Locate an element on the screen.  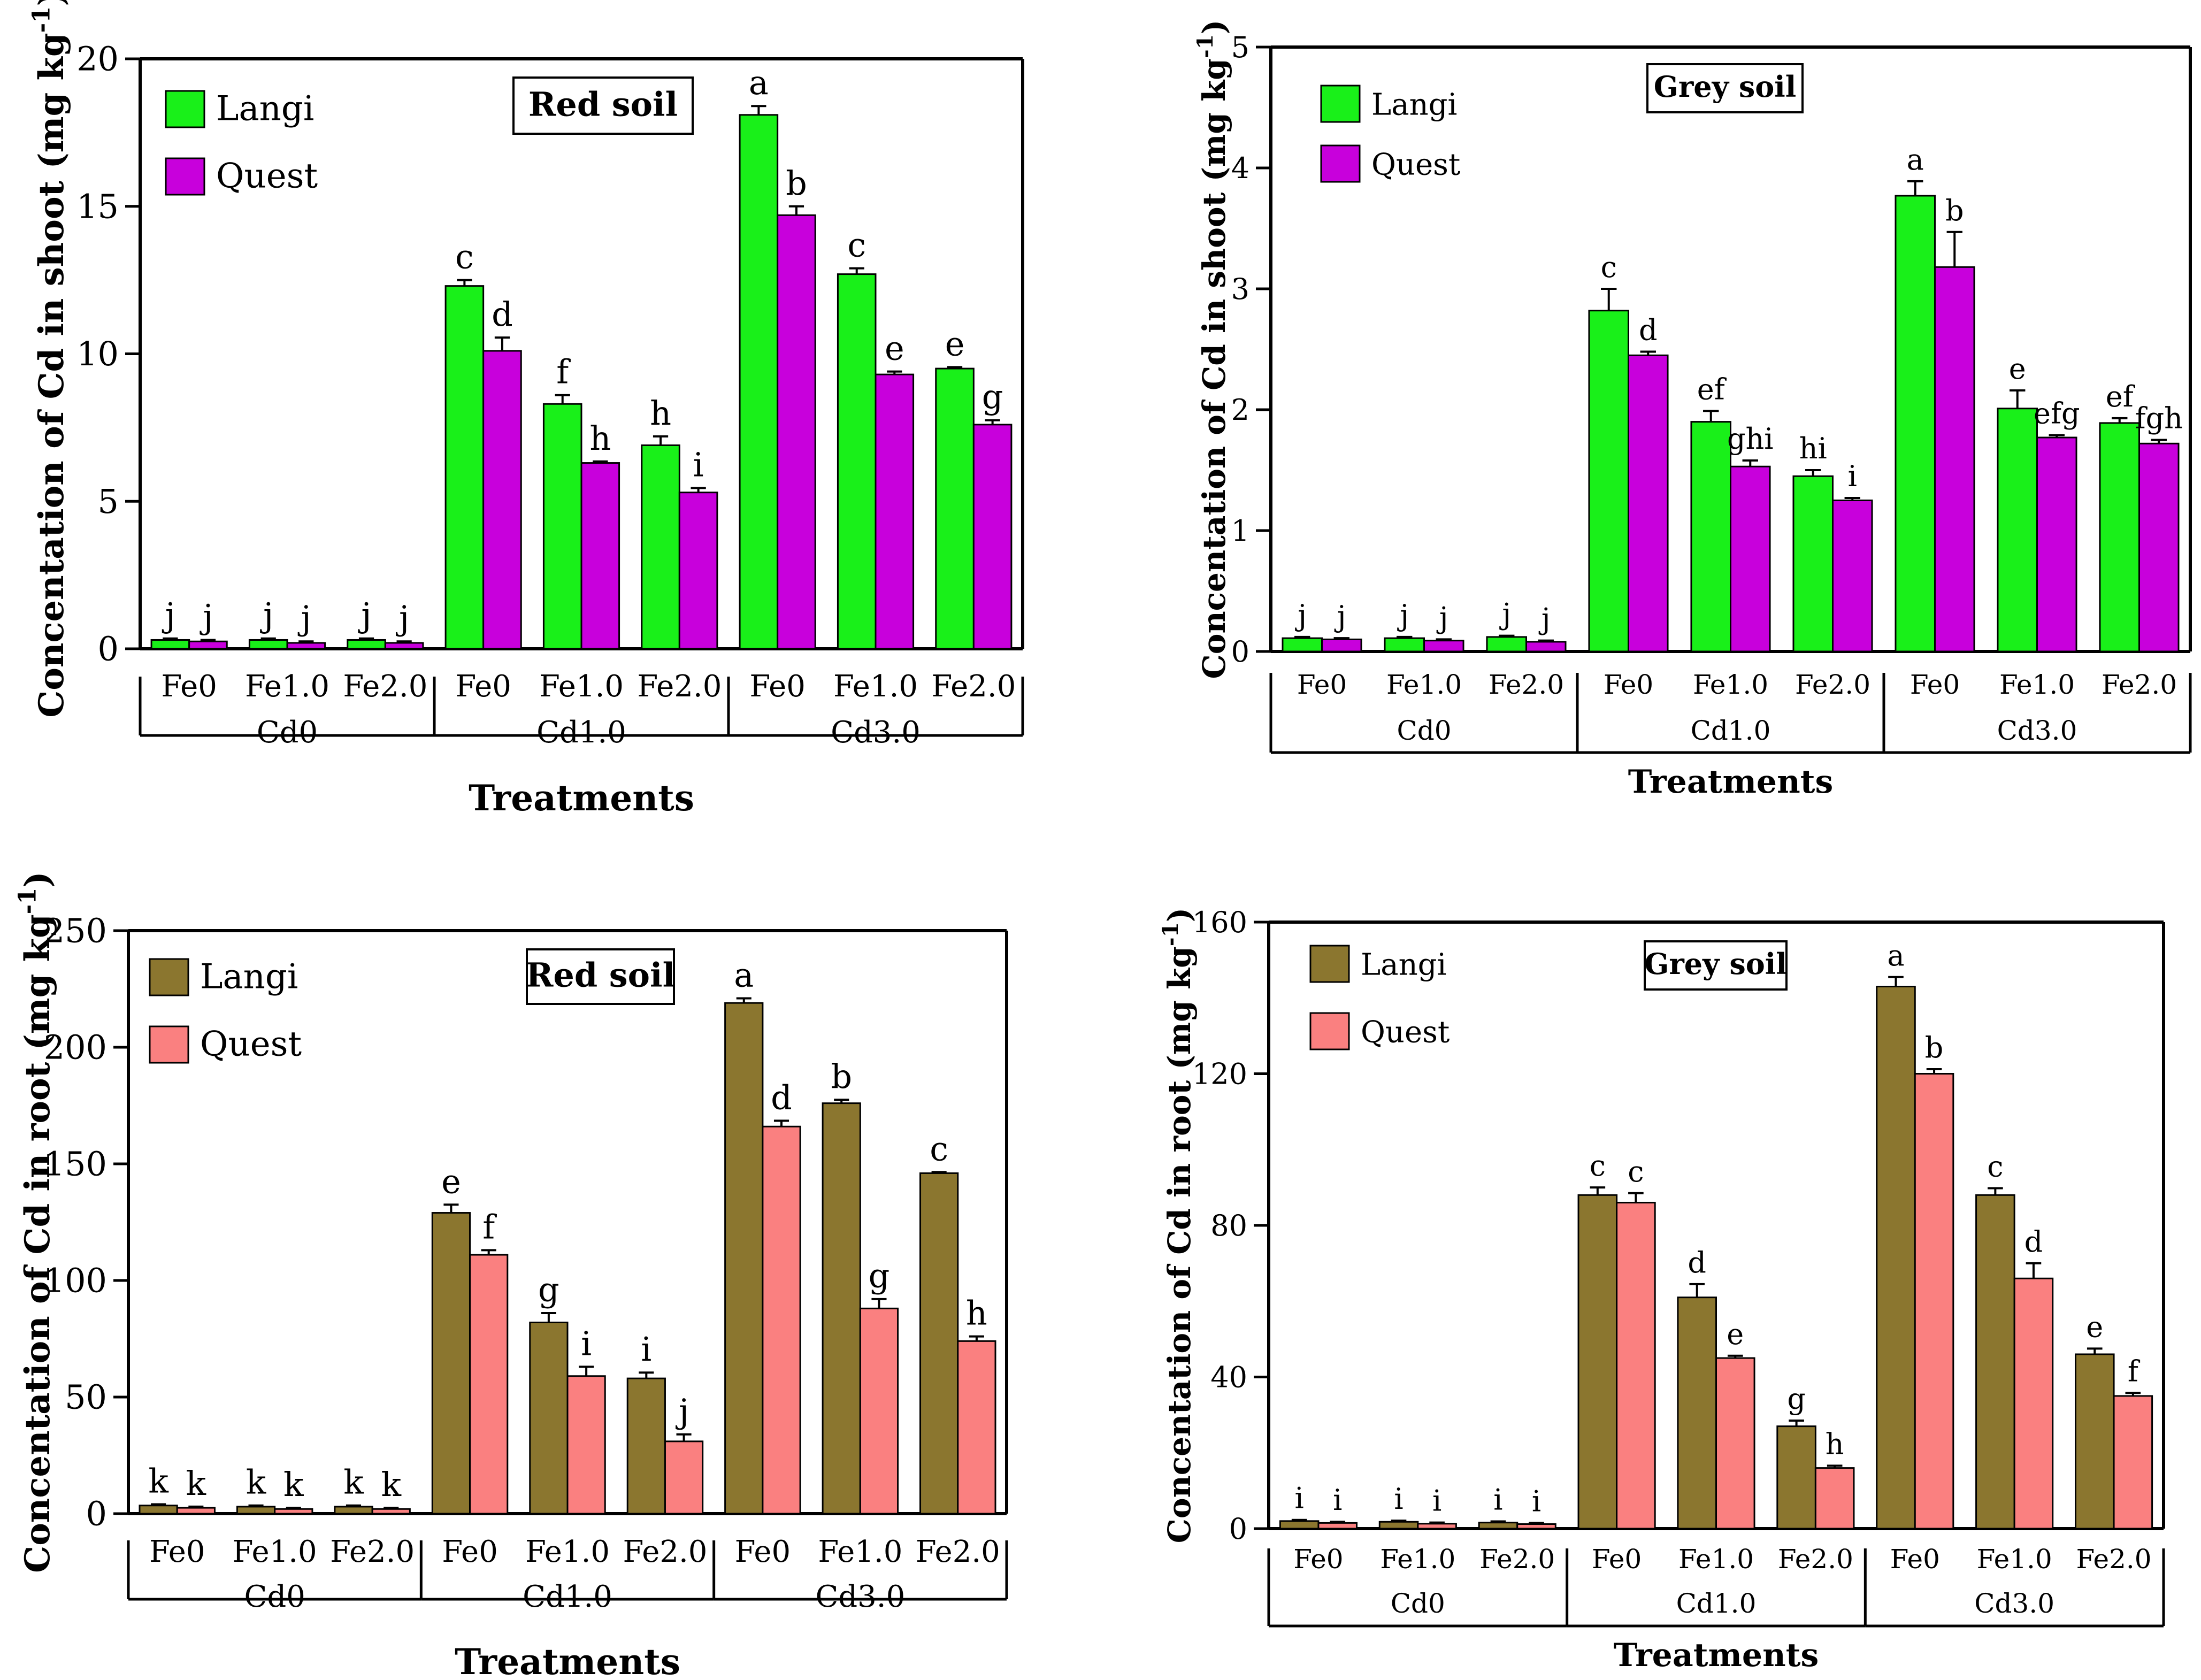
y-tick-label: 10 is located at coordinates (97, 353).